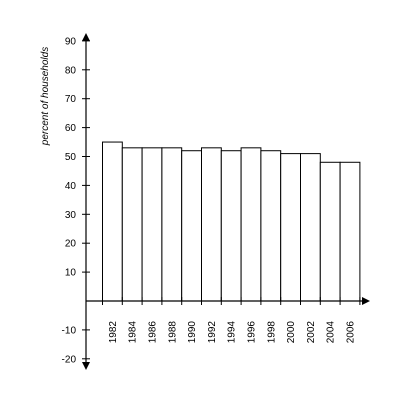  I want to click on x-tick-label: 1984, so click(133, 332).